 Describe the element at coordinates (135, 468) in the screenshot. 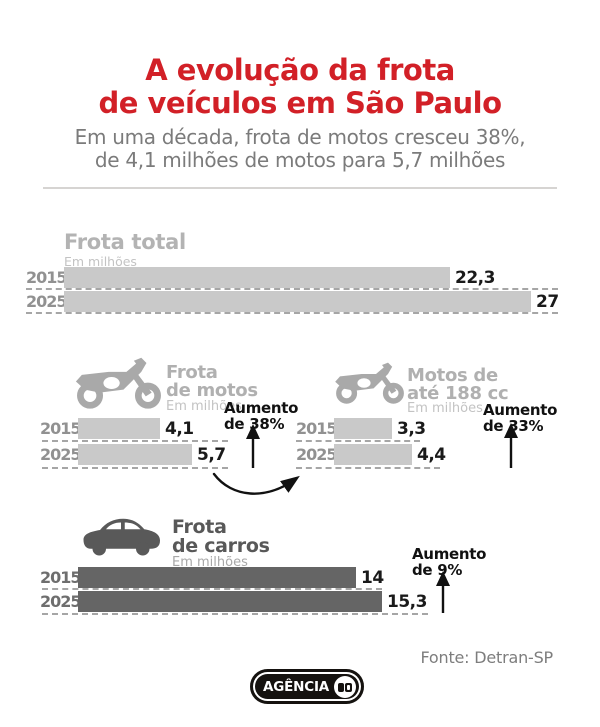

I see `motos-row2-baseline` at that location.